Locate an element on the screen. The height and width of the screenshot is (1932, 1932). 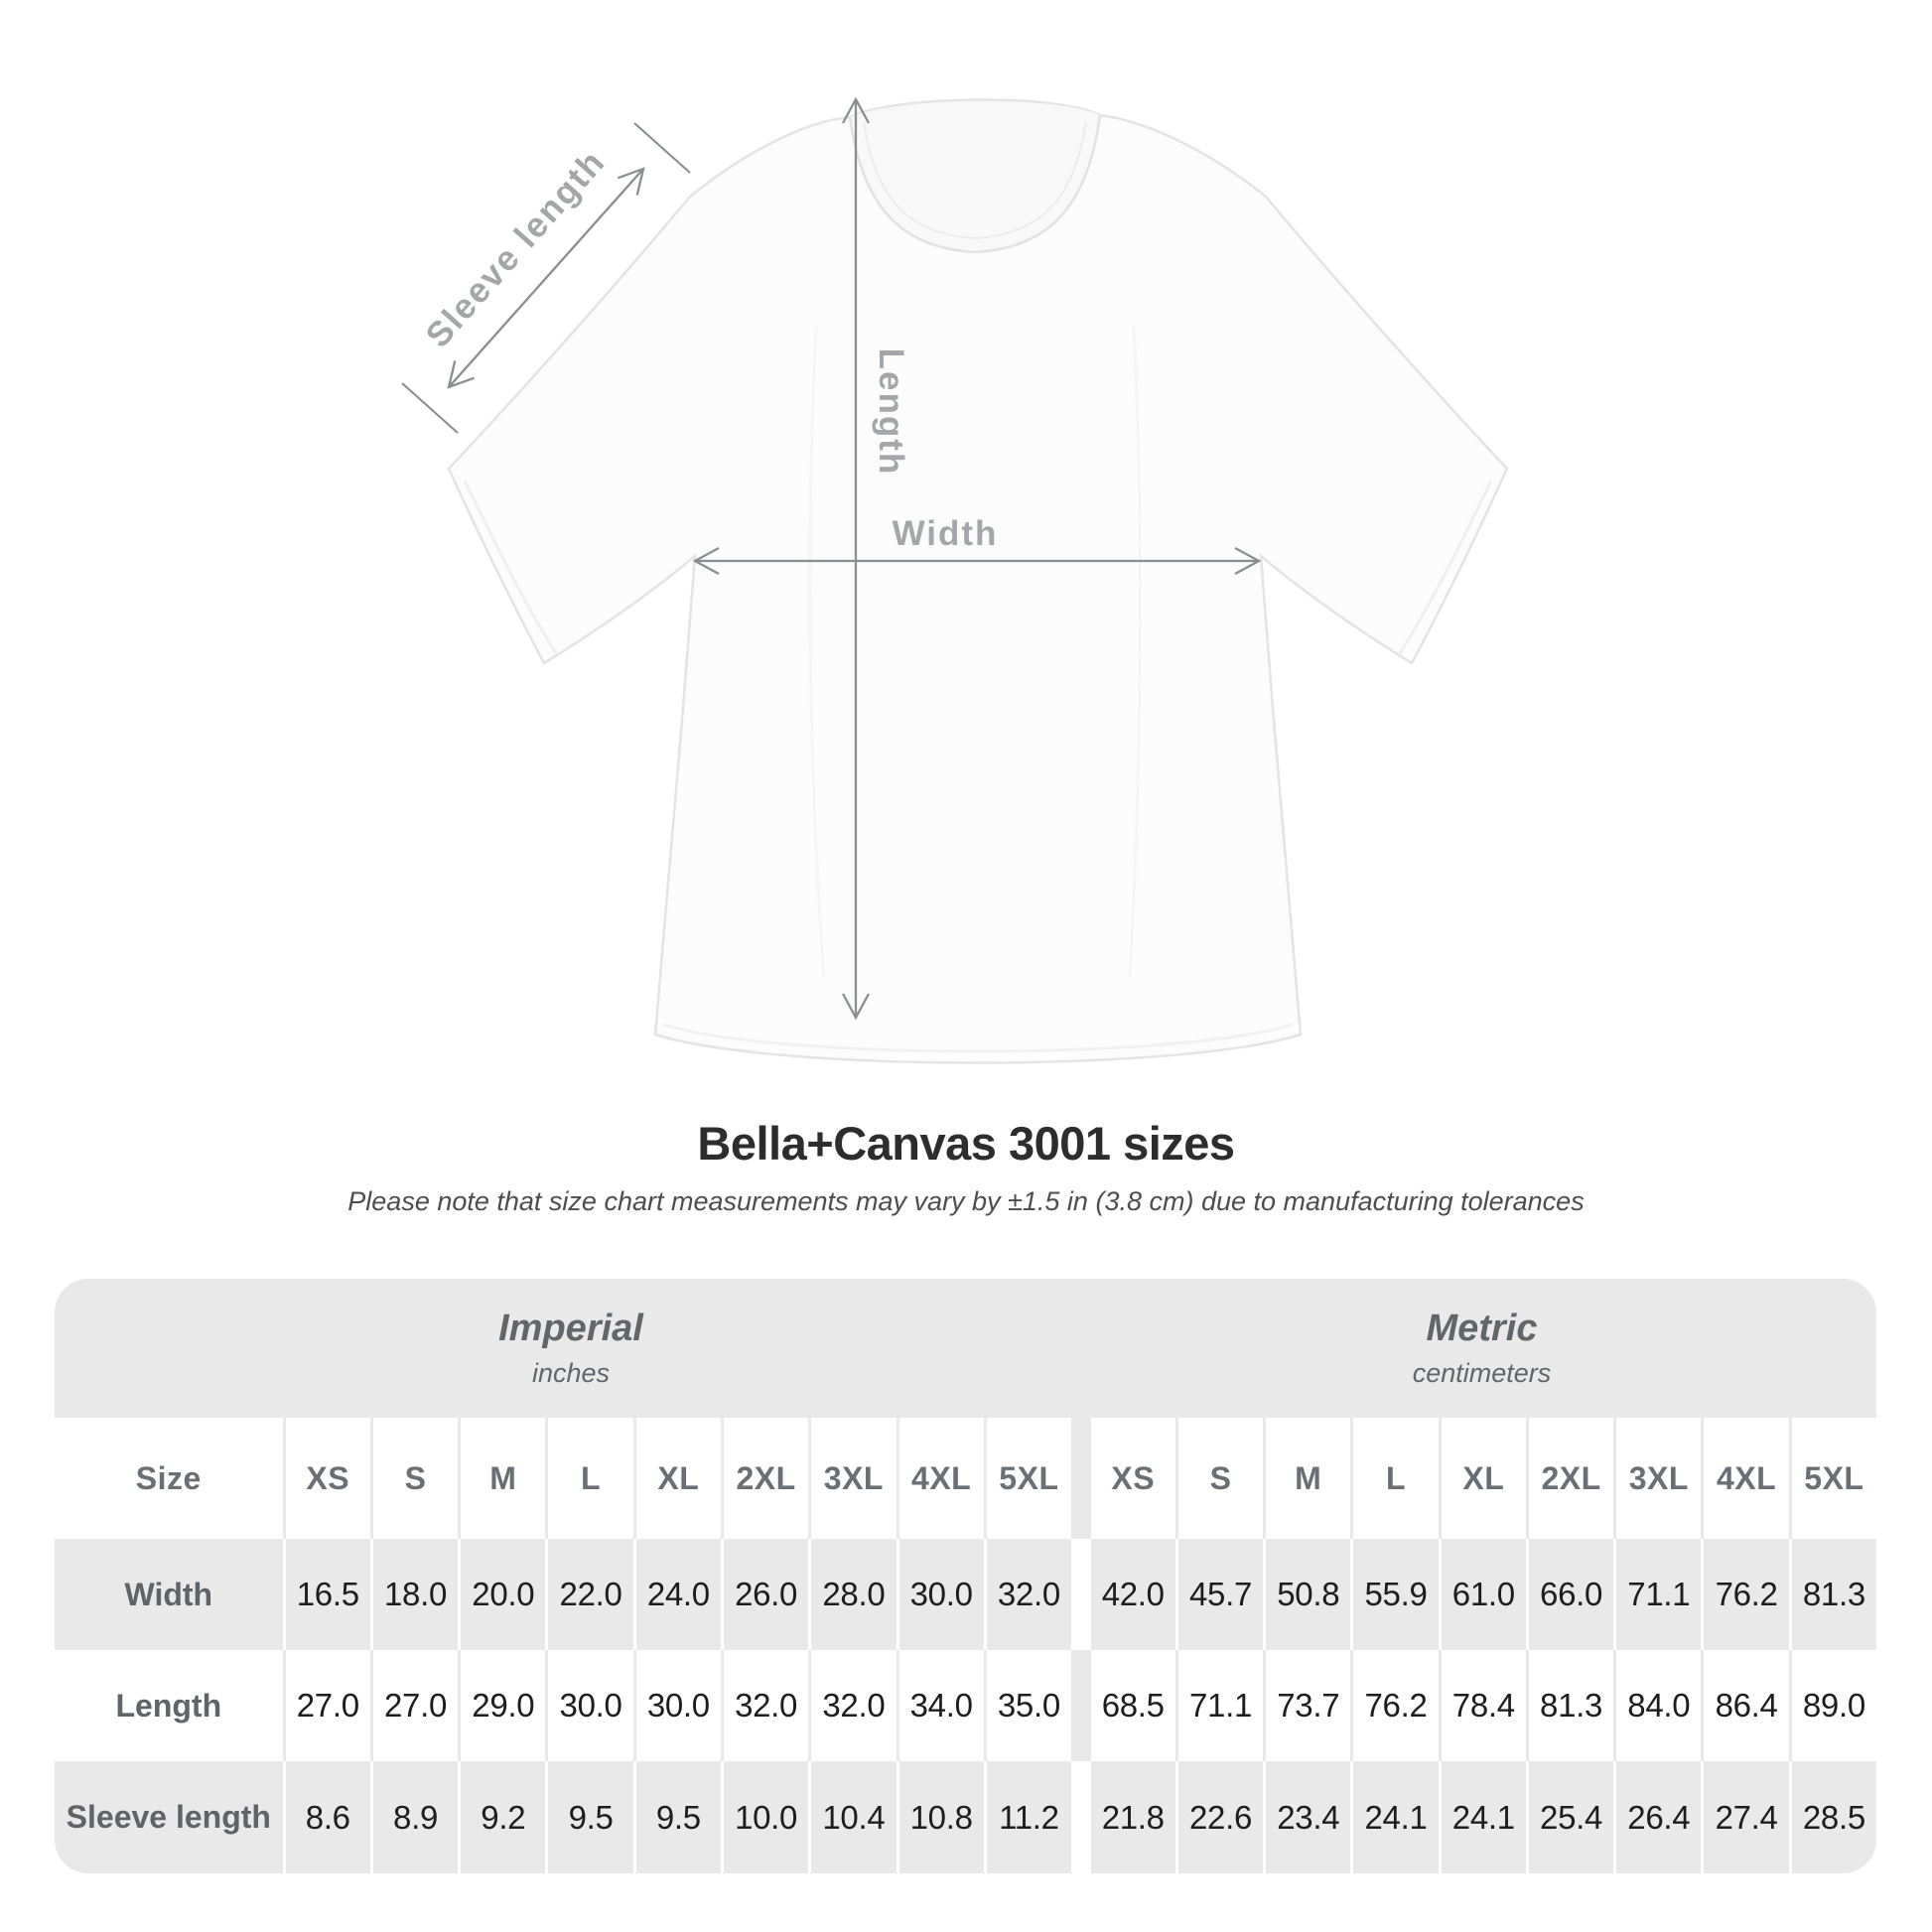
value-cell: 27.4 is located at coordinates (1746, 1817).